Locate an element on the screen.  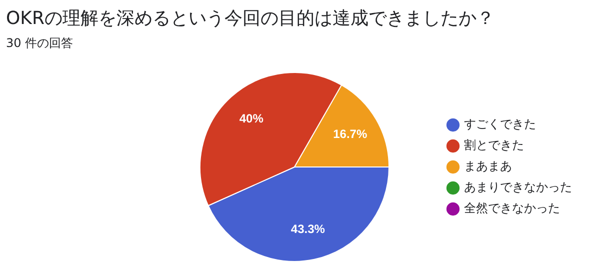
data-label: 43.3% is located at coordinates (308, 229).